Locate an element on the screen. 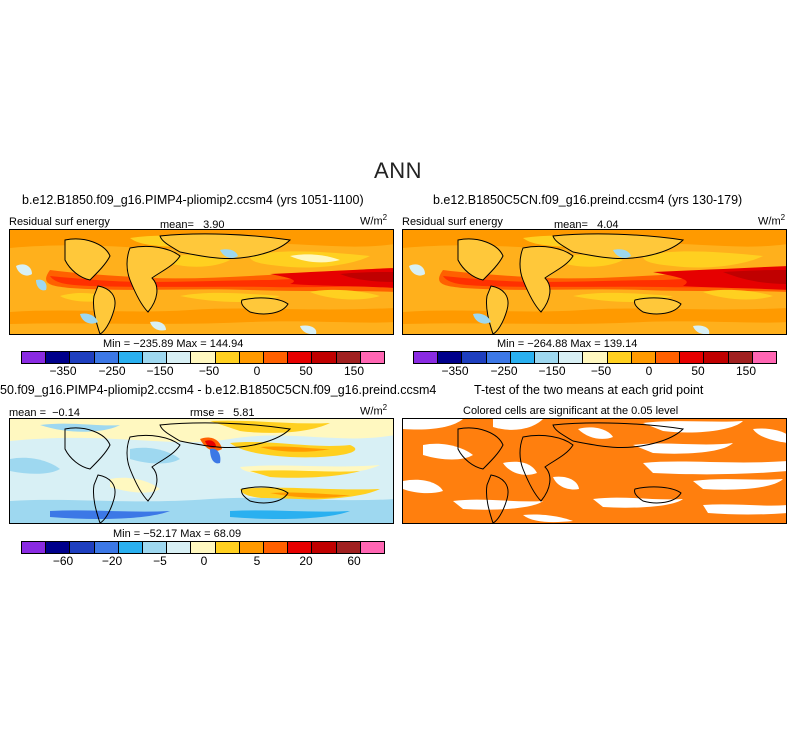  panel4-map is located at coordinates (594, 471).